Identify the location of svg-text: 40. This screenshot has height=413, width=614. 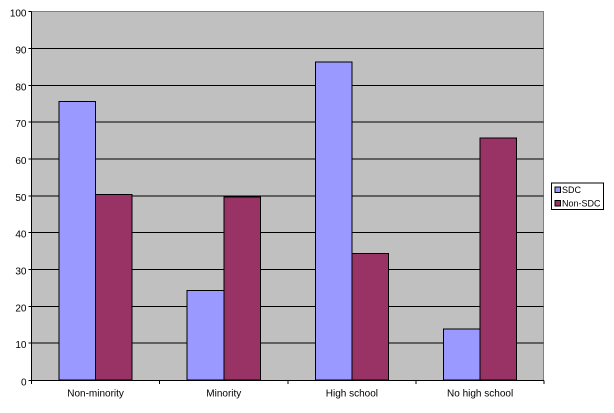
(21, 235).